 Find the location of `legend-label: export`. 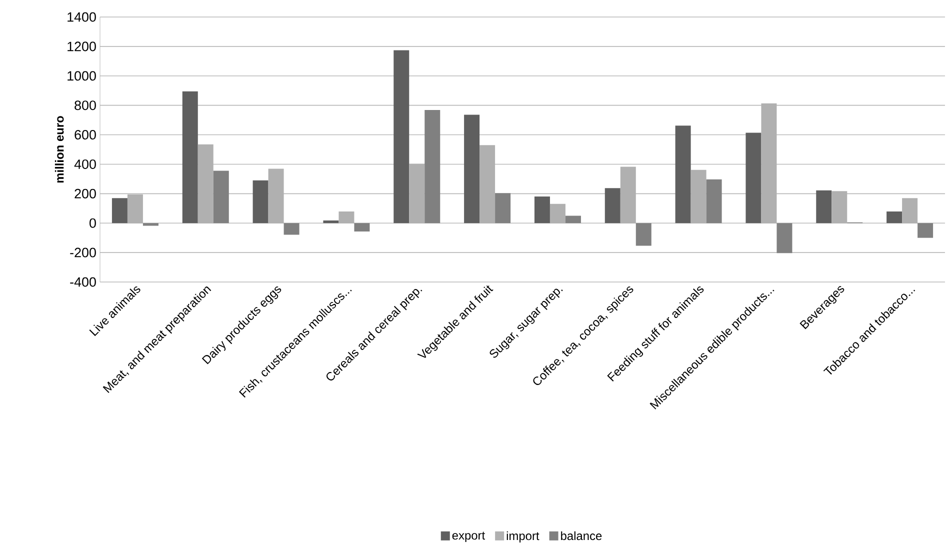

legend-label: export is located at coordinates (468, 537).